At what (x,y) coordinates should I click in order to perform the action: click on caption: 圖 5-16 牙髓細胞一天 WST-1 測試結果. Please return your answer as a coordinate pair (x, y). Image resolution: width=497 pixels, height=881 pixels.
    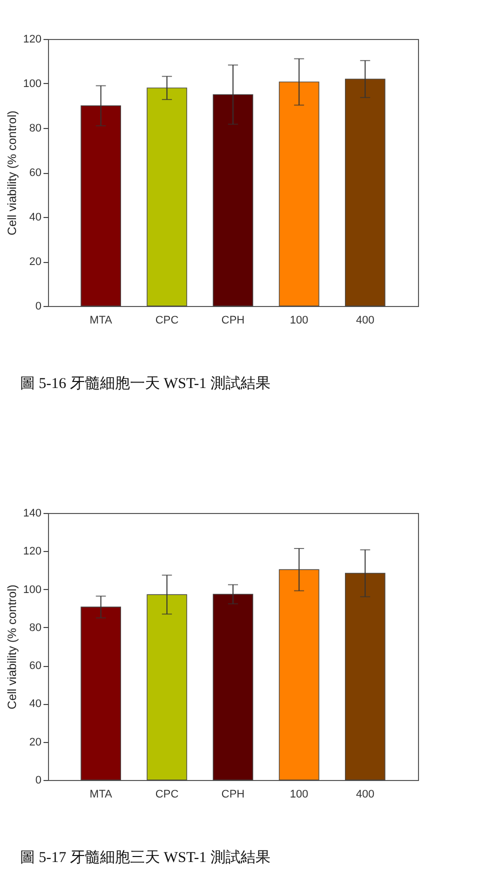
    Looking at the image, I should click on (146, 383).